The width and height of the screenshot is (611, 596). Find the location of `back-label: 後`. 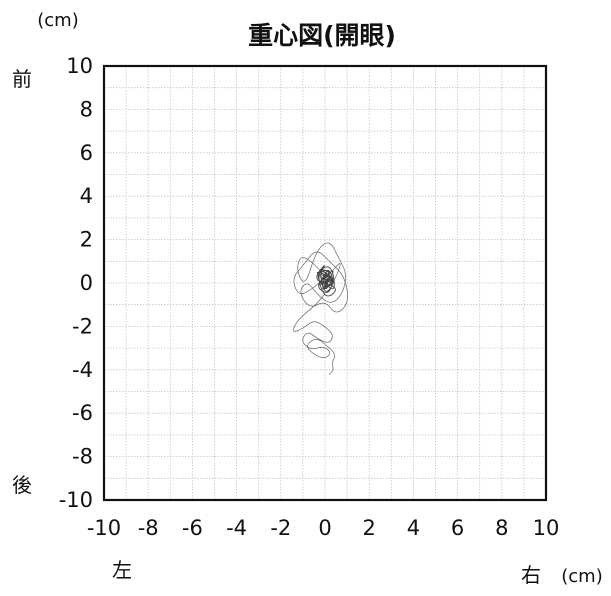

back-label: 後 is located at coordinates (22, 485).